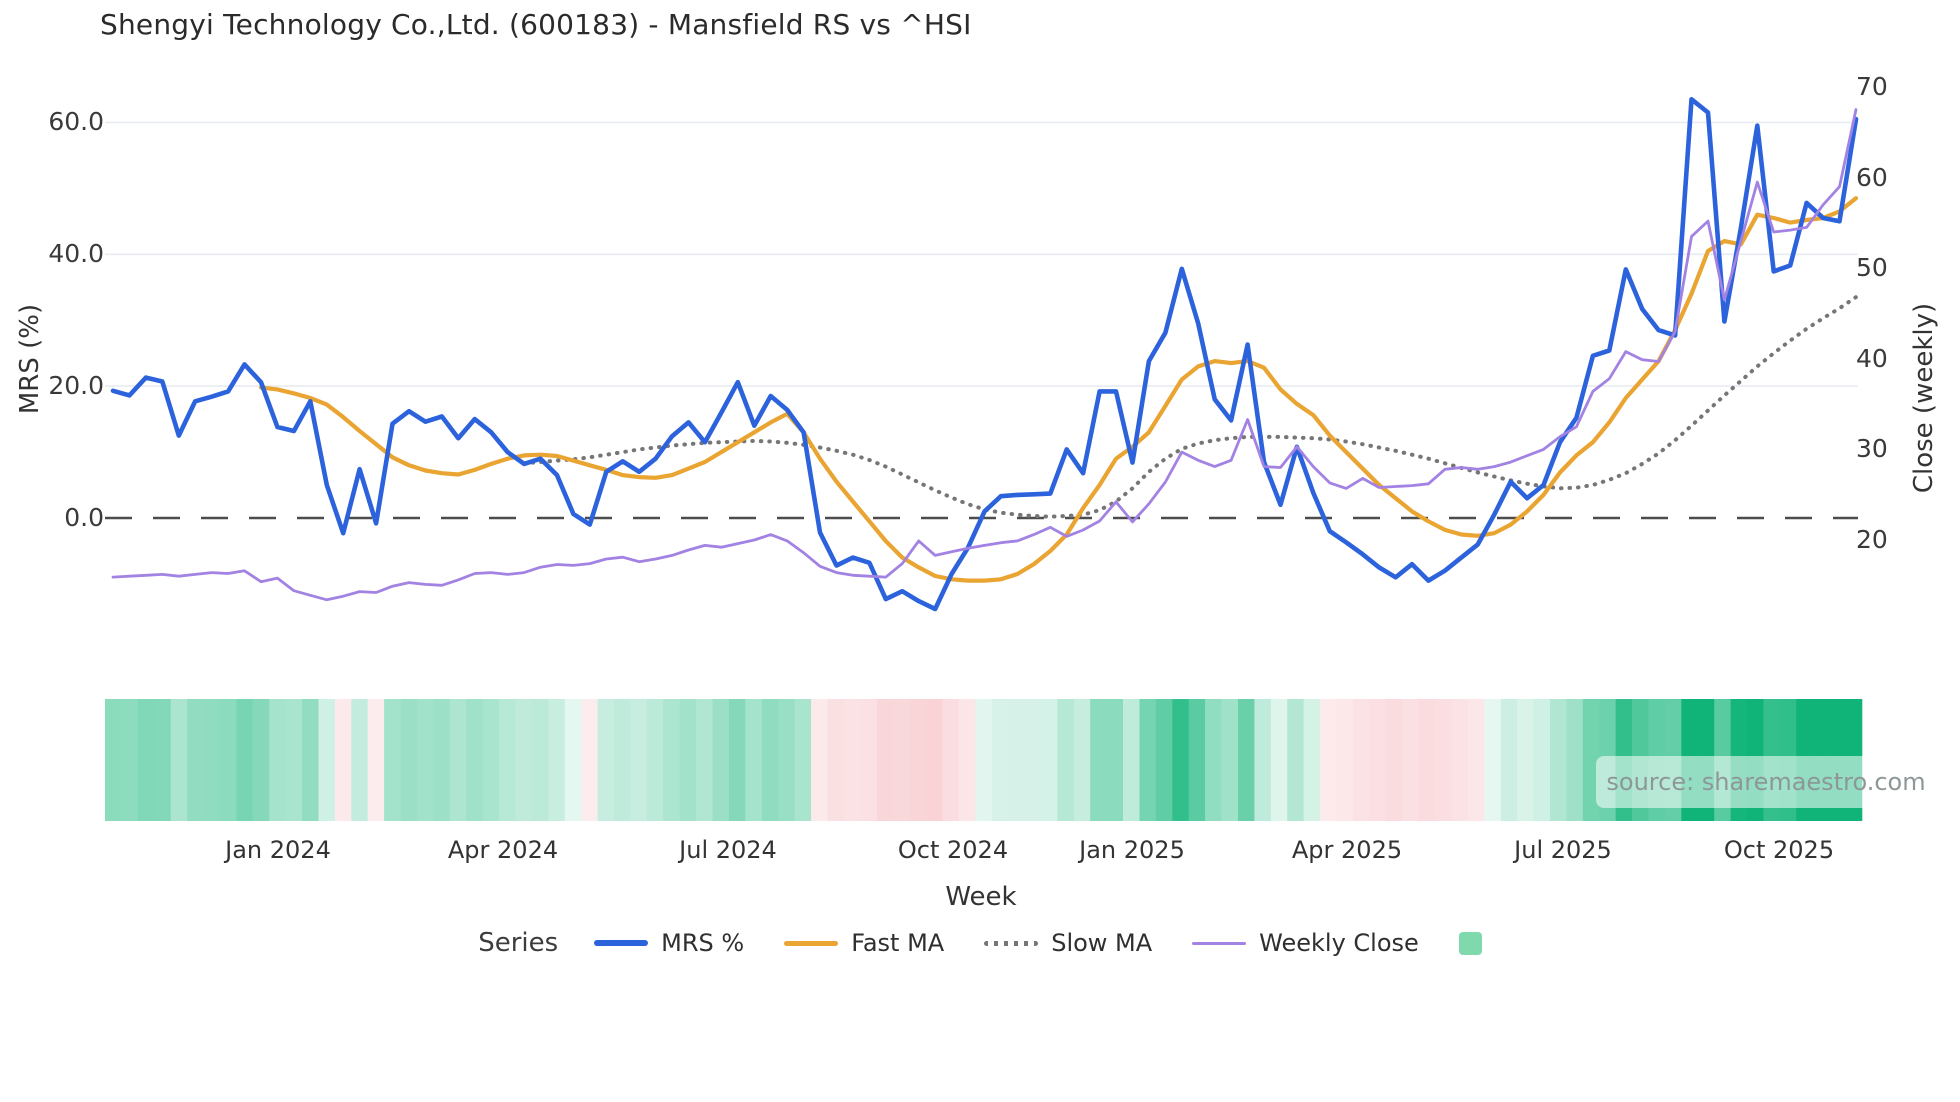 The height and width of the screenshot is (1102, 1960). I want to click on legend-items: MRS % Fast MA Slow MA Weekly Close, so click(1038, 943).